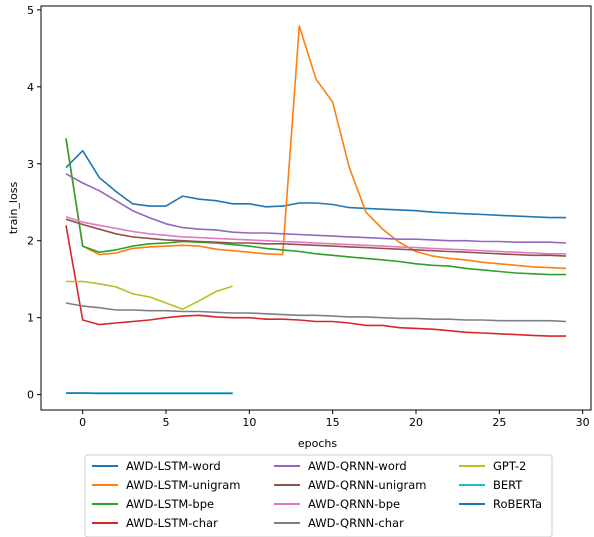 This screenshot has width=594, height=537. What do you see at coordinates (170, 504) in the screenshot?
I see `legend-label: AWD-LSTM-bpe` at bounding box center [170, 504].